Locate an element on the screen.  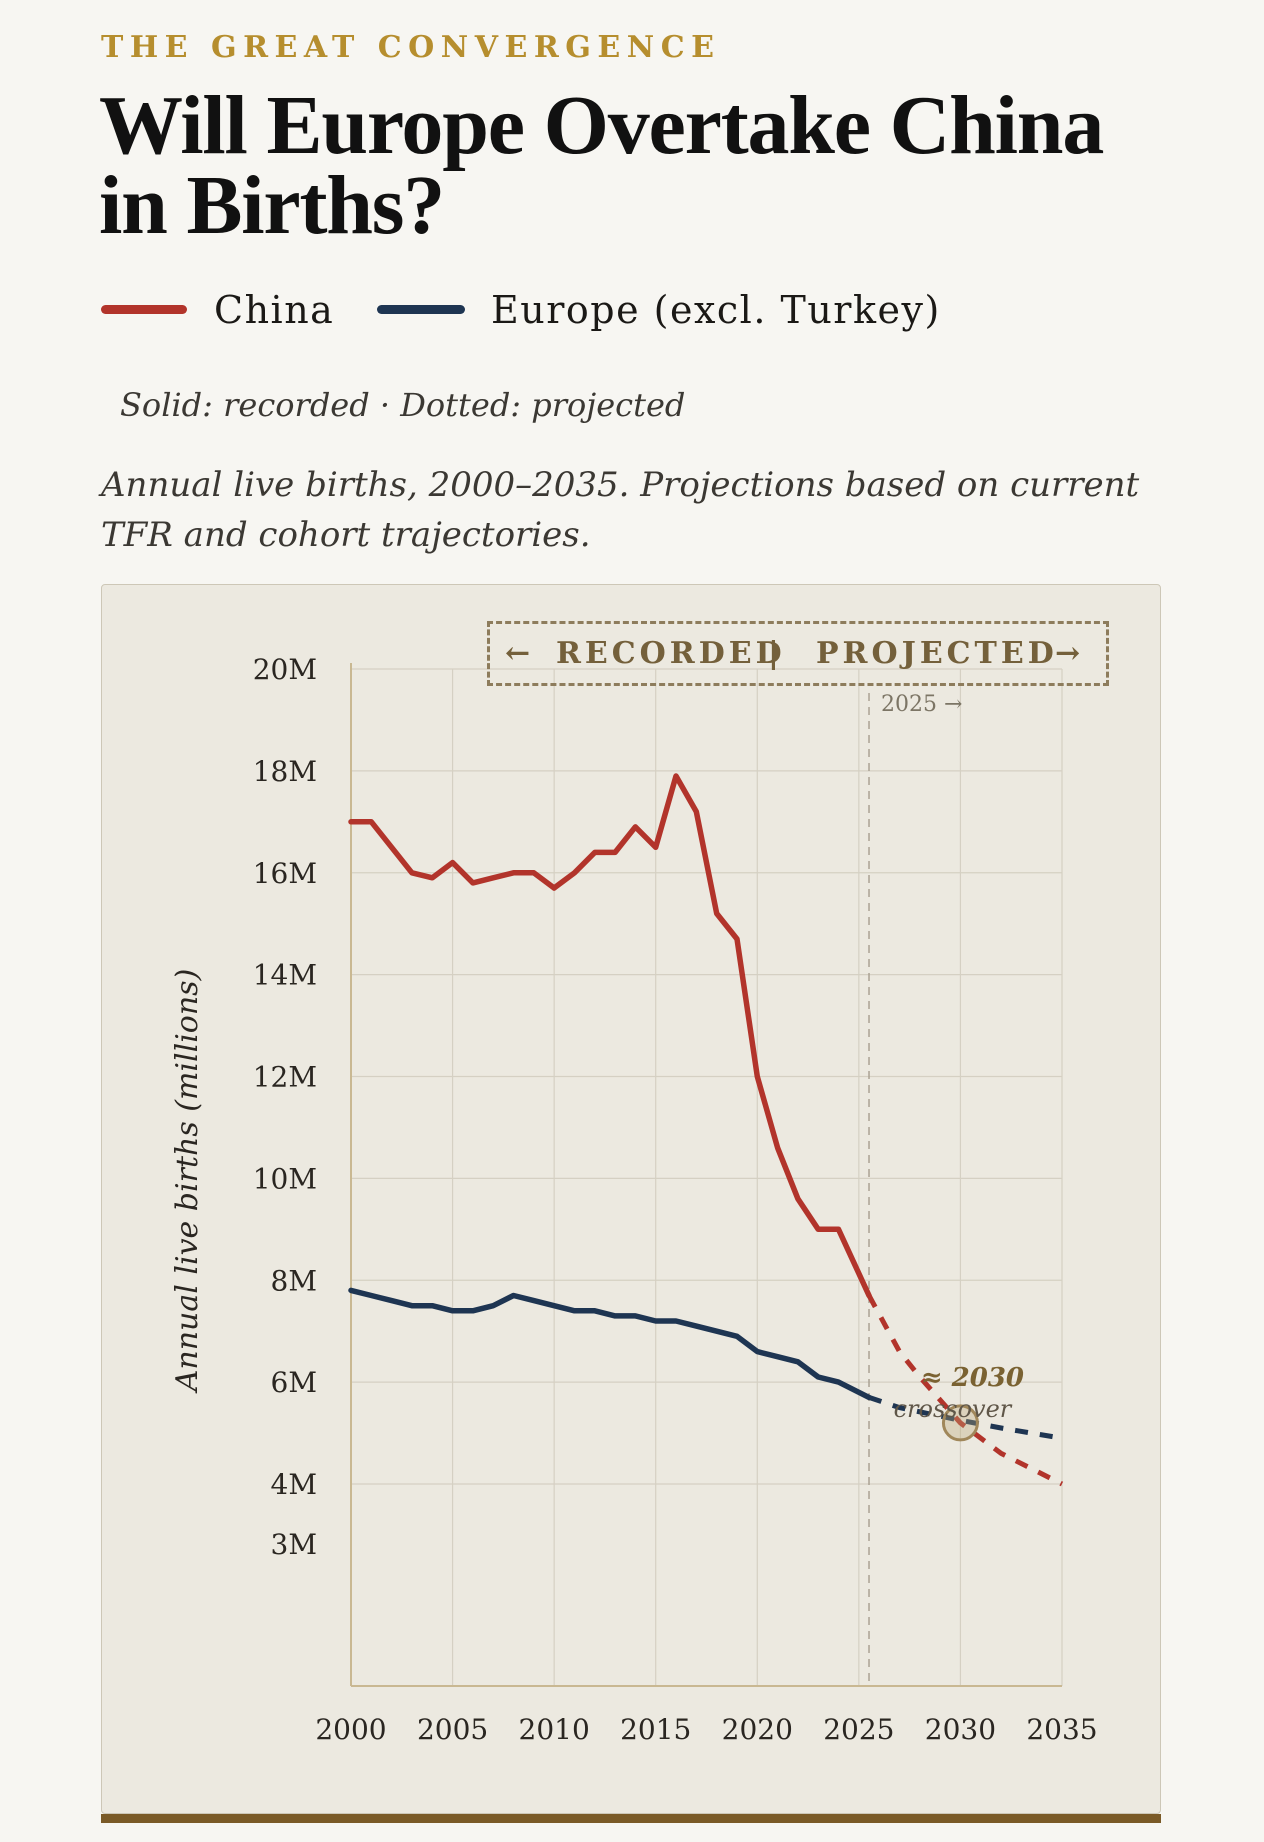
series-line-china-recorded is located at coordinates (610, 1036).